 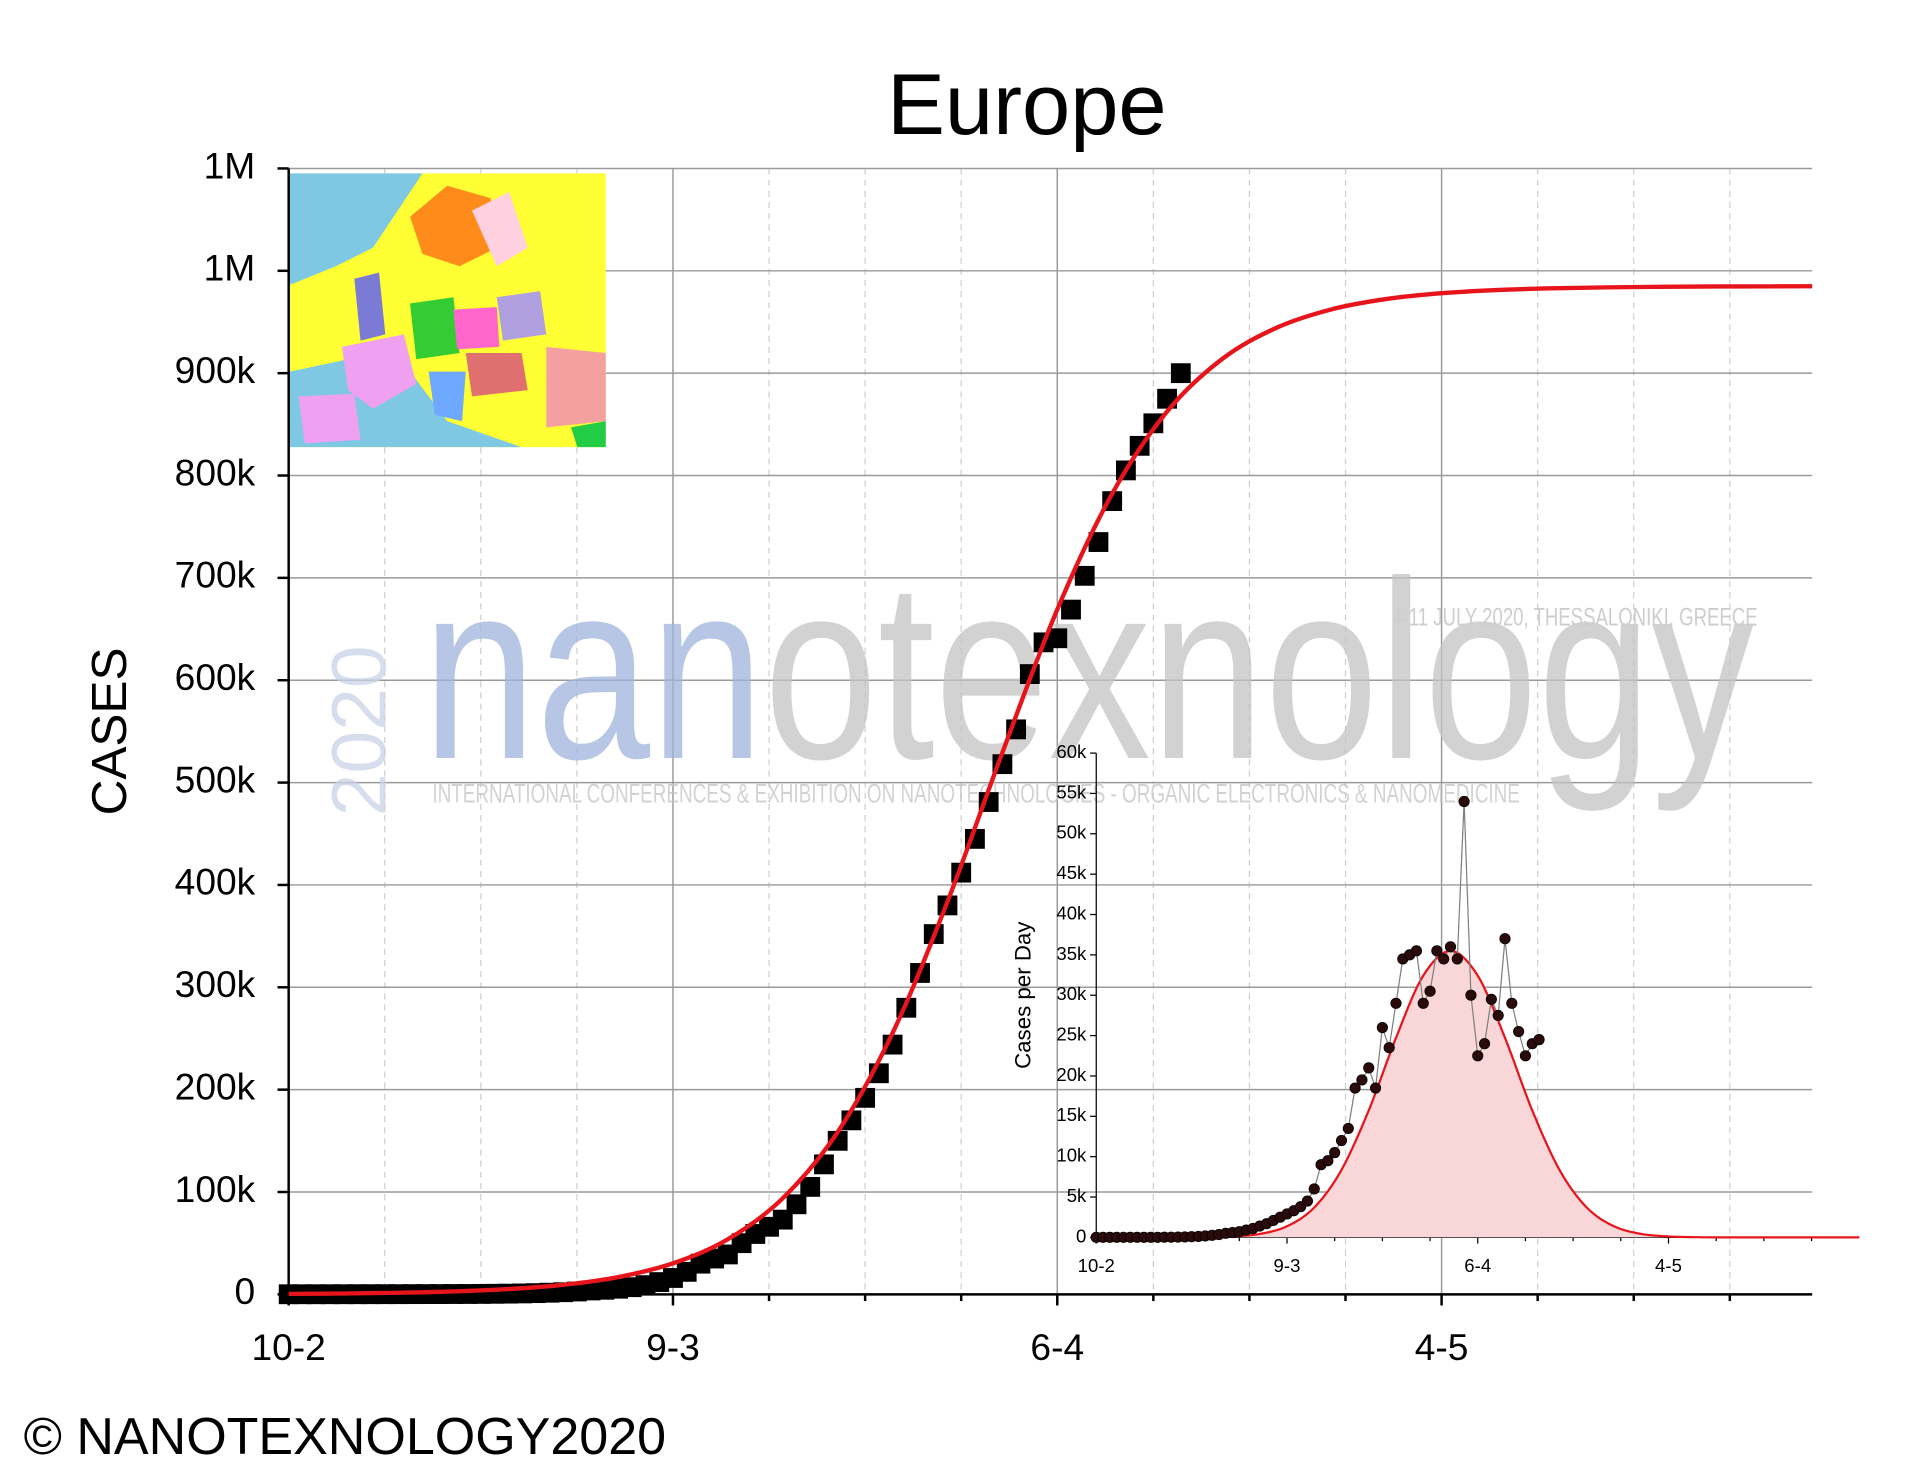 I want to click on y-tick-label: 400k, so click(x=215, y=882).